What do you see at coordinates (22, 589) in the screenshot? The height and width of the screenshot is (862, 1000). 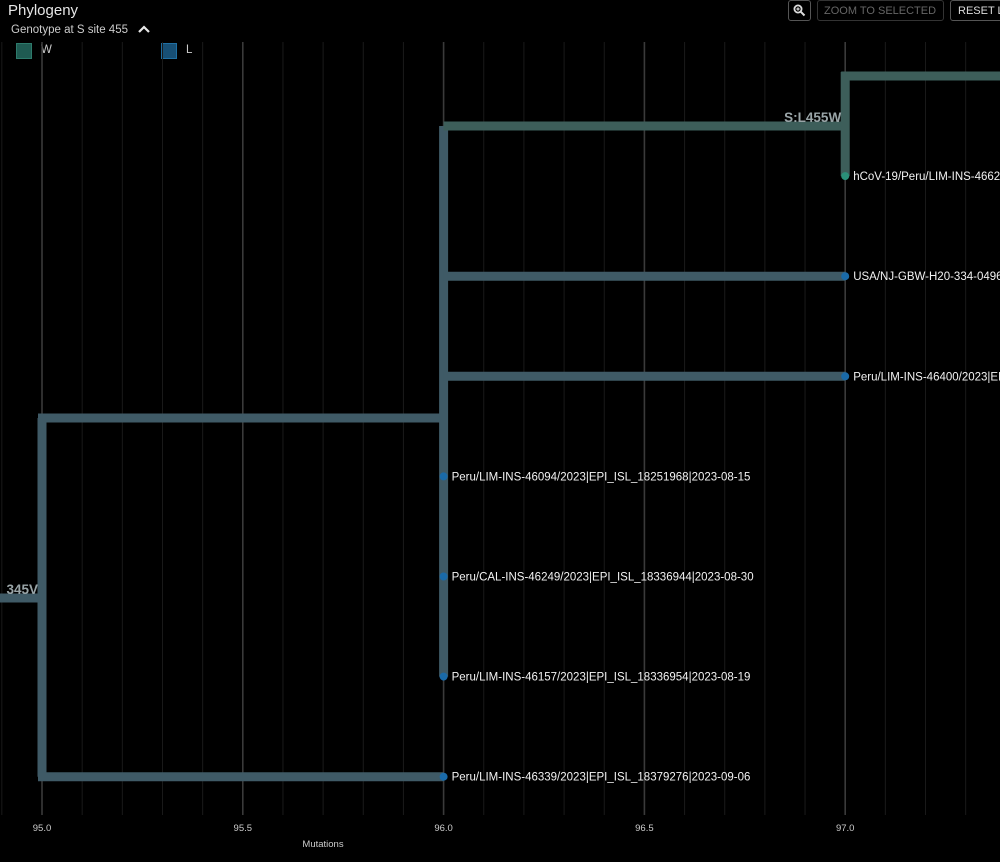 I see `branch-label-root: 345V` at bounding box center [22, 589].